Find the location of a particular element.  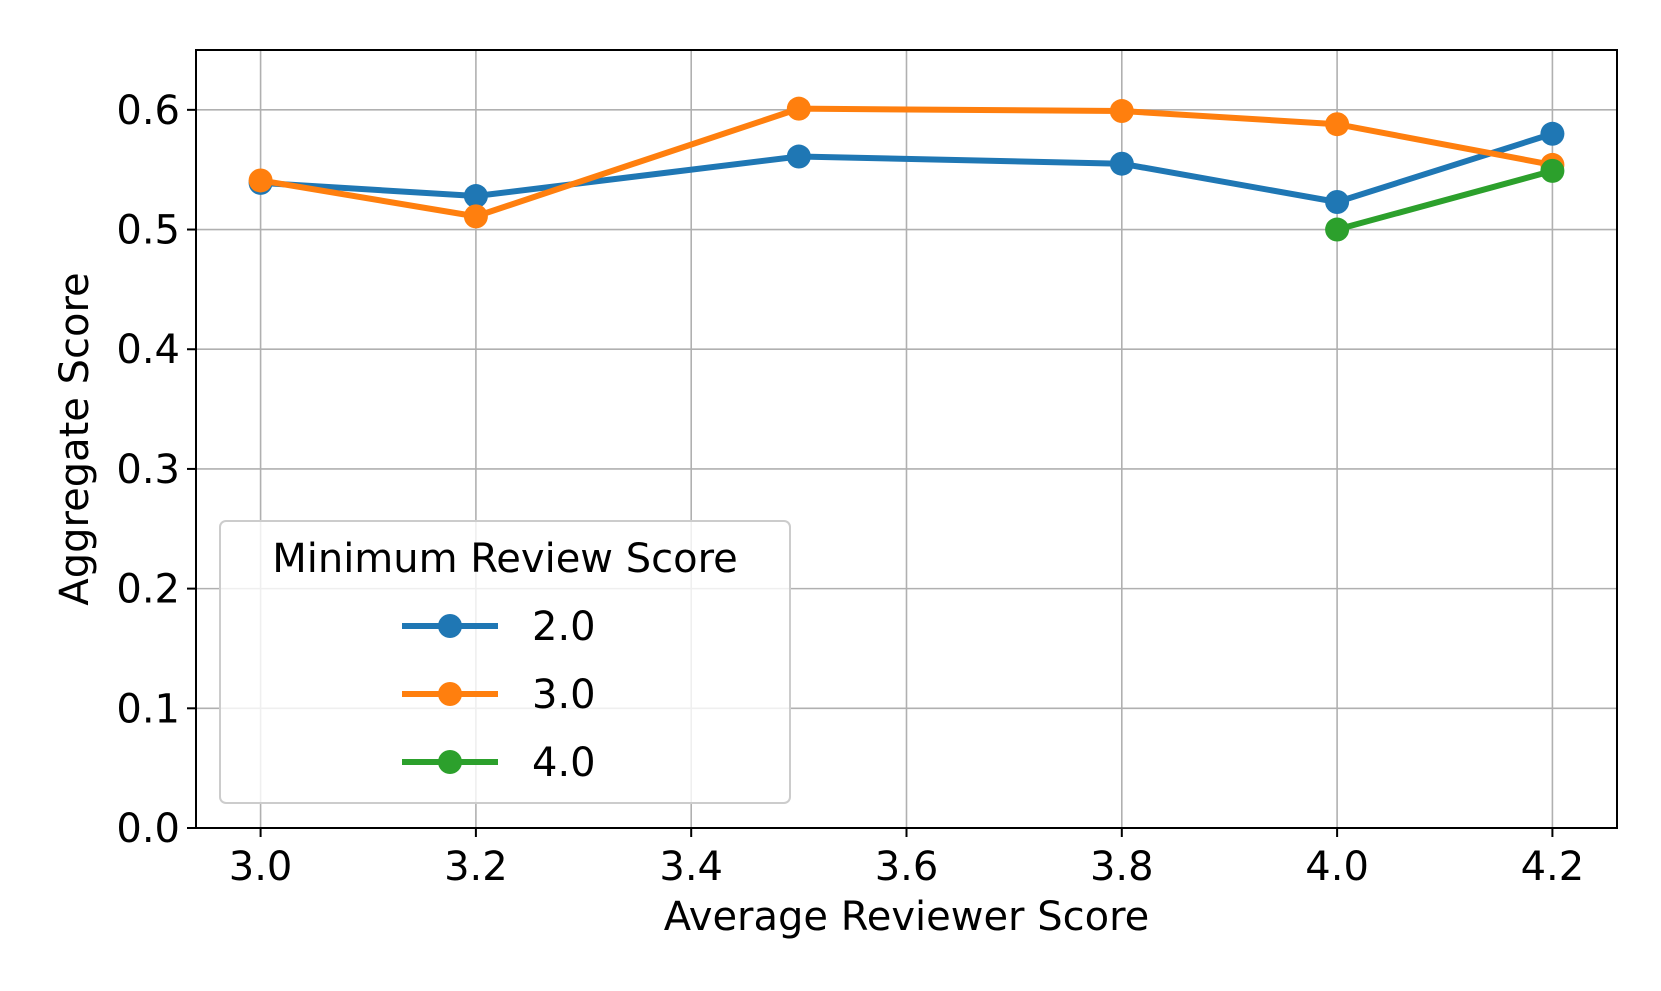

series-3.0 is located at coordinates (906, 162).